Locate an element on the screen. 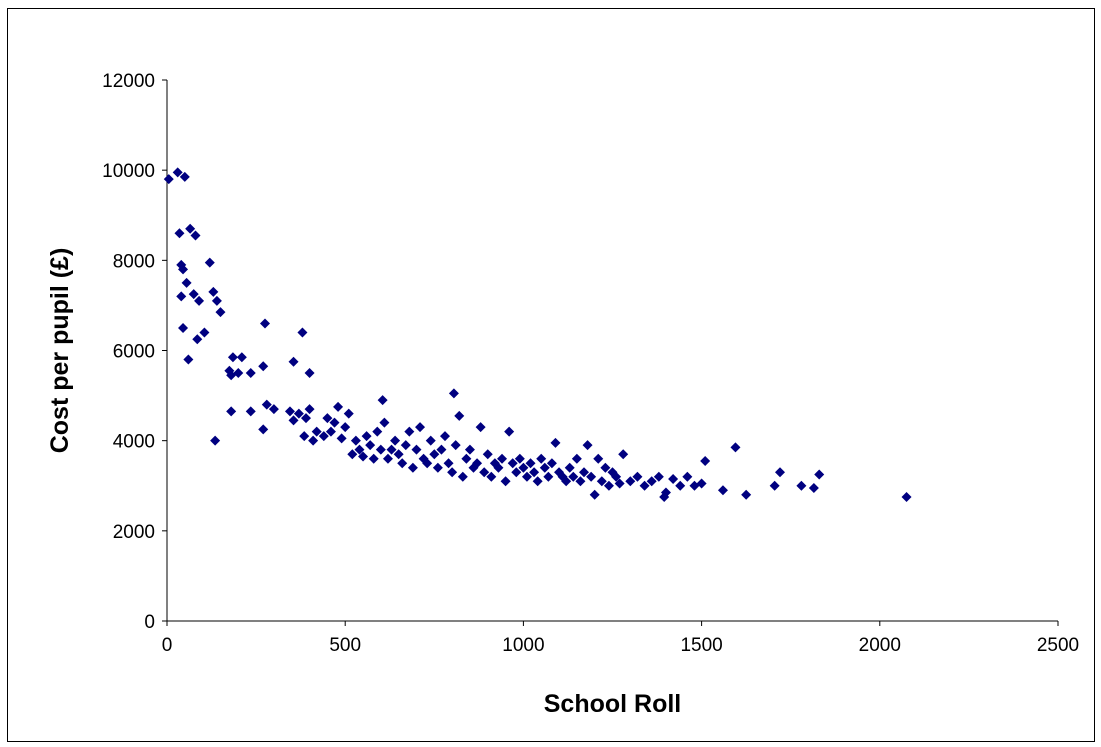  y-tick-label: 12000 is located at coordinates (128, 81).